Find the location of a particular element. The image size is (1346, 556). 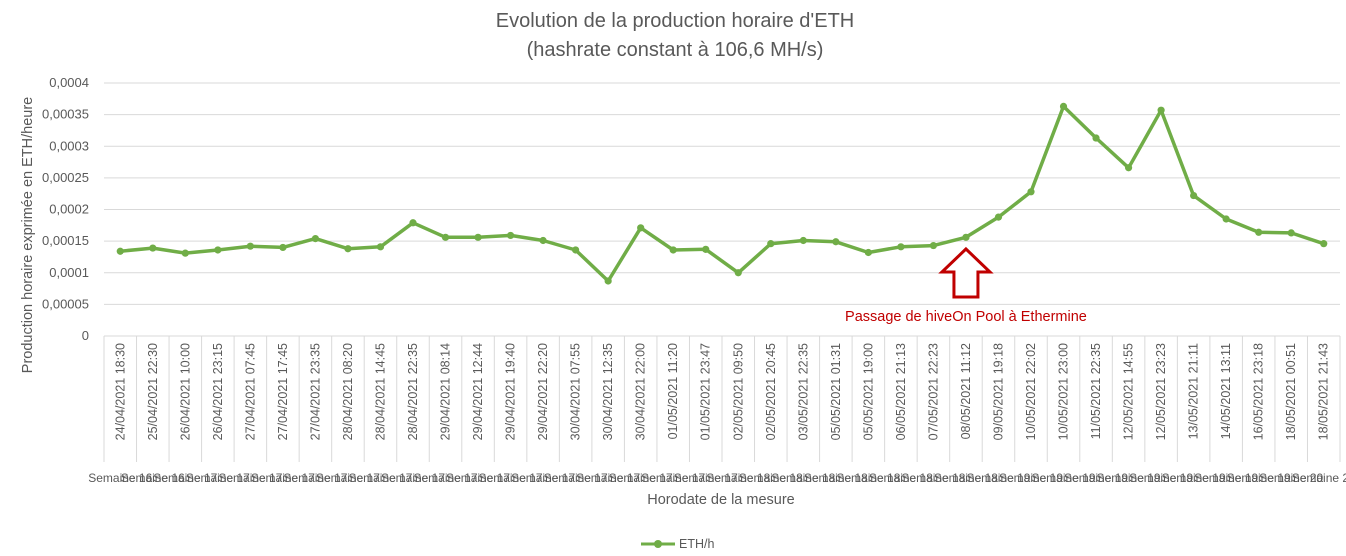

x-tick-label: 18/05/2021 21:43 is located at coordinates (1324, 391).